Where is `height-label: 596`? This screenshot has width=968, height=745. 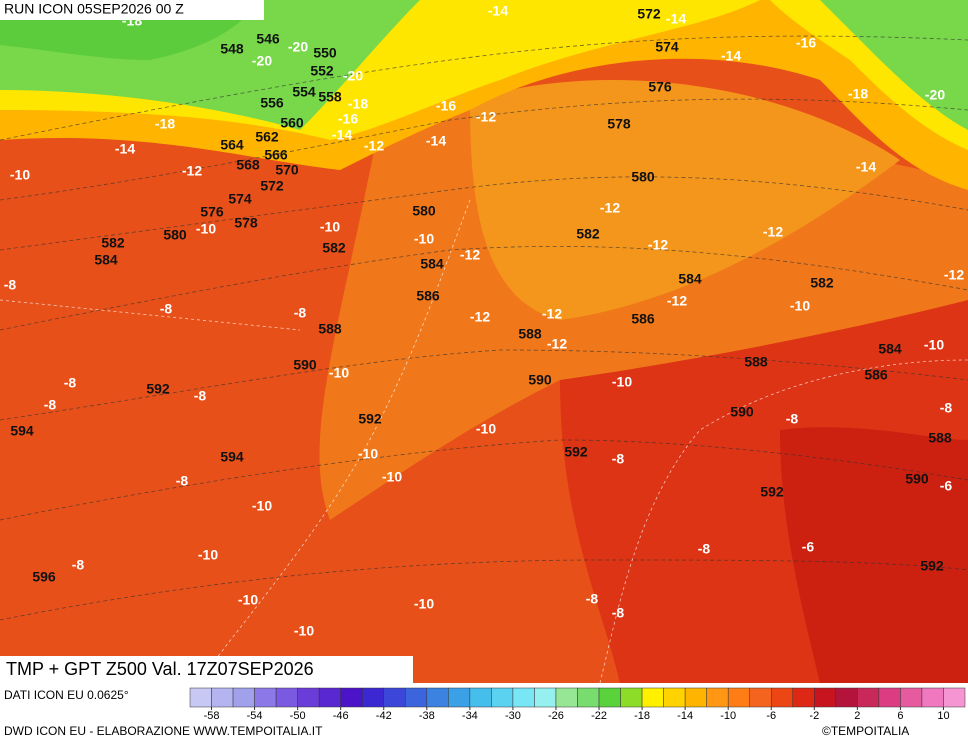
height-label: 596 is located at coordinates (44, 577).